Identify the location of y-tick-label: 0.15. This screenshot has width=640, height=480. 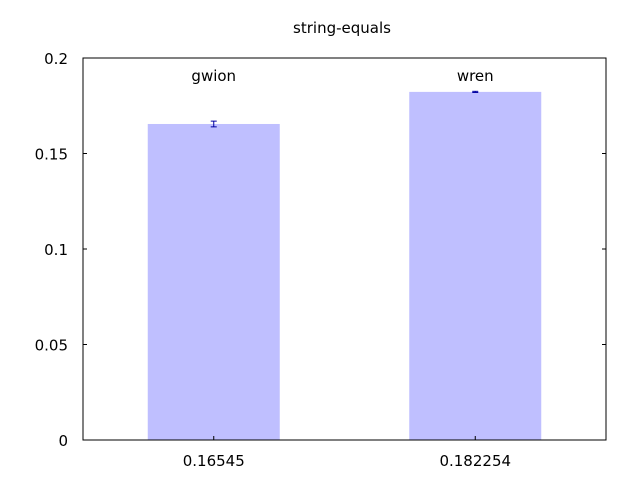
(51, 155).